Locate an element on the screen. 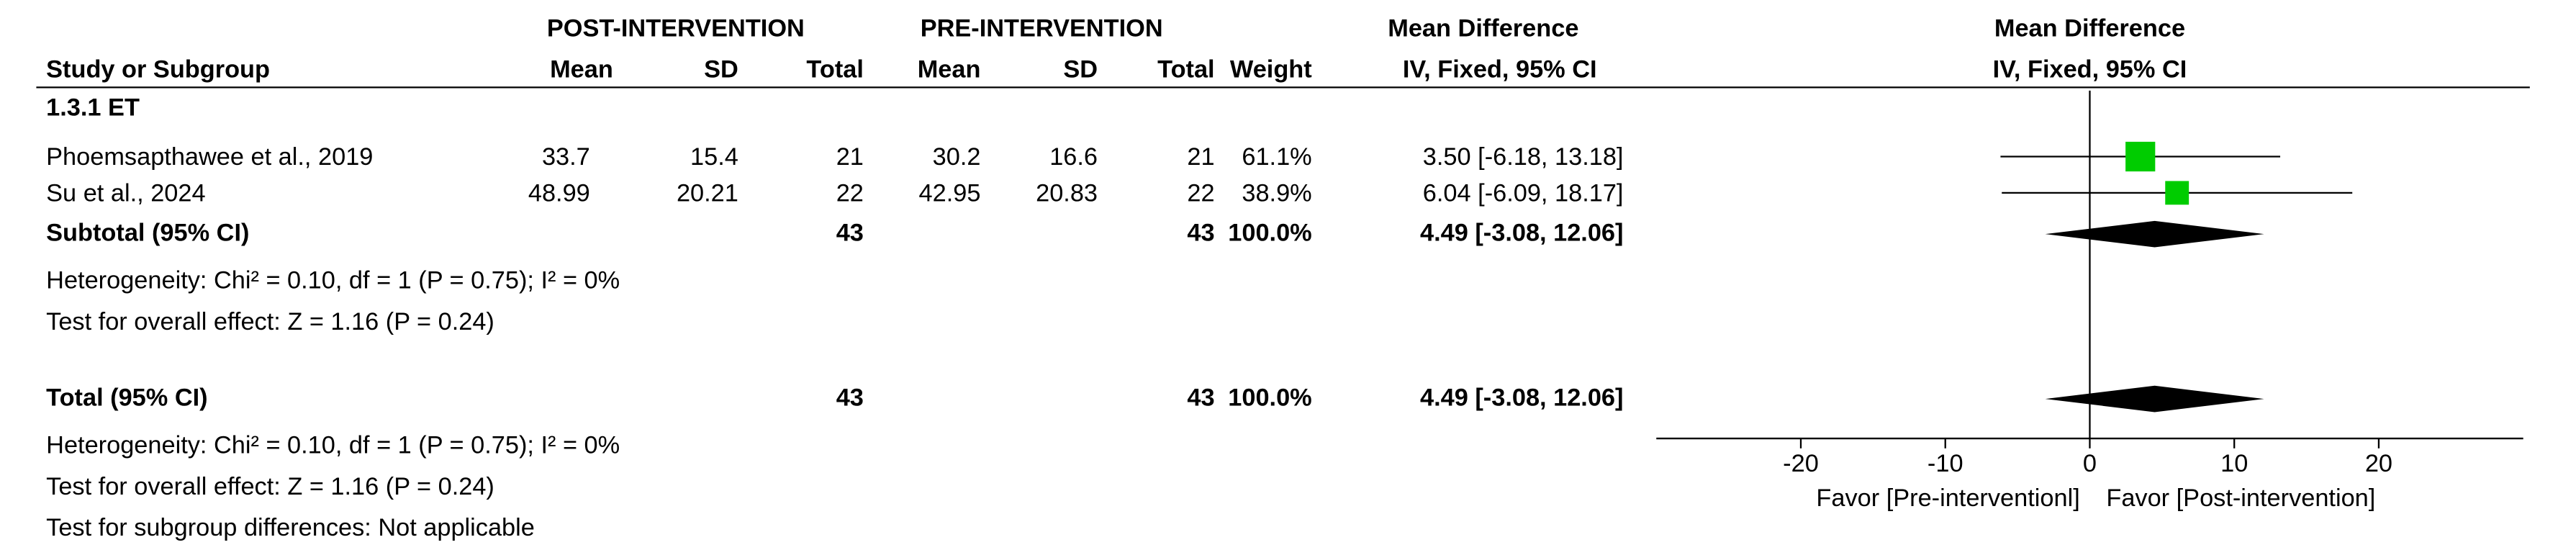  x-tick-label: 0 is located at coordinates (2090, 463).